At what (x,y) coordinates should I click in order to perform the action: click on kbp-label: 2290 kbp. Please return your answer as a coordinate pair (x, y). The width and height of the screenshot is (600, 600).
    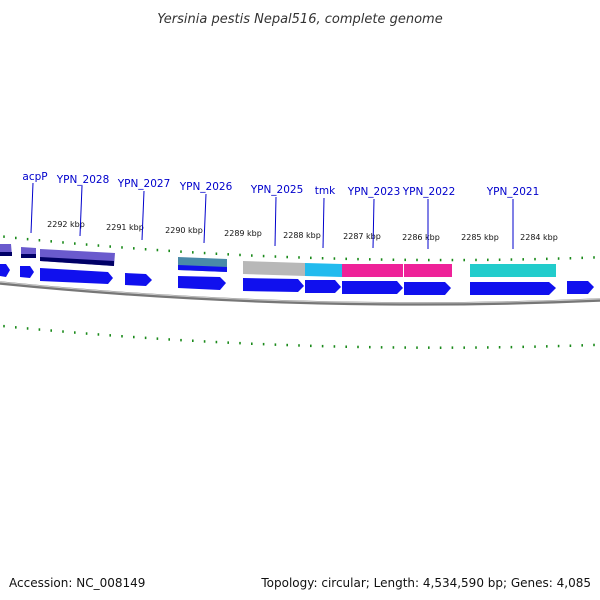
    Looking at the image, I should click on (184, 230).